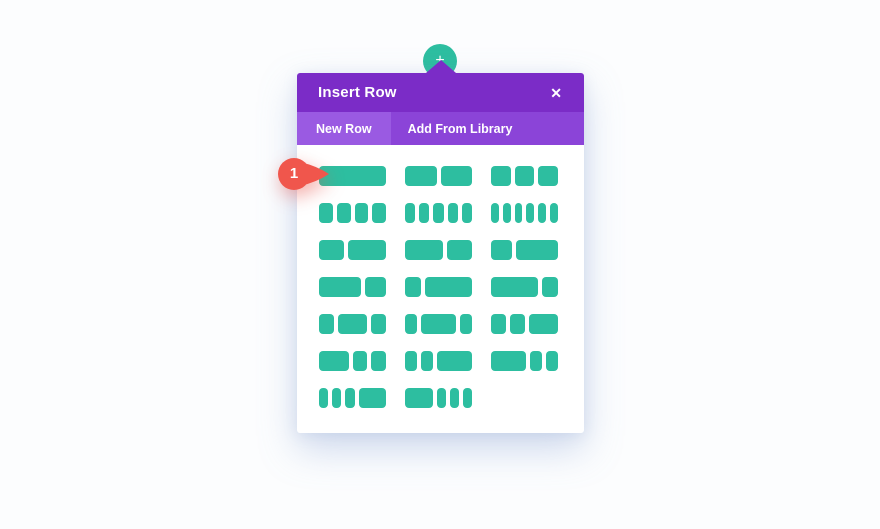  Describe the element at coordinates (460, 128) in the screenshot. I see `tab-add-from-library: Add From Library` at that location.